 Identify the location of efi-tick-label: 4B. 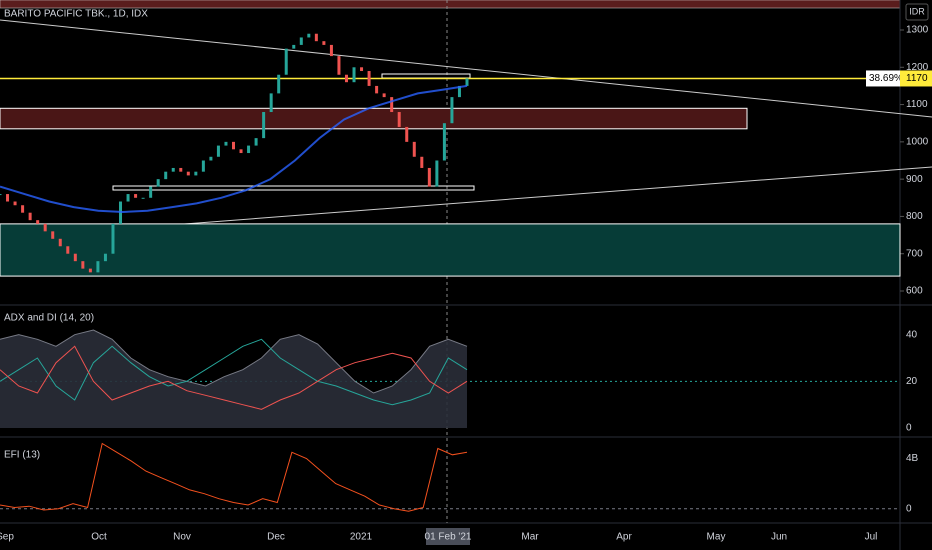
(912, 458).